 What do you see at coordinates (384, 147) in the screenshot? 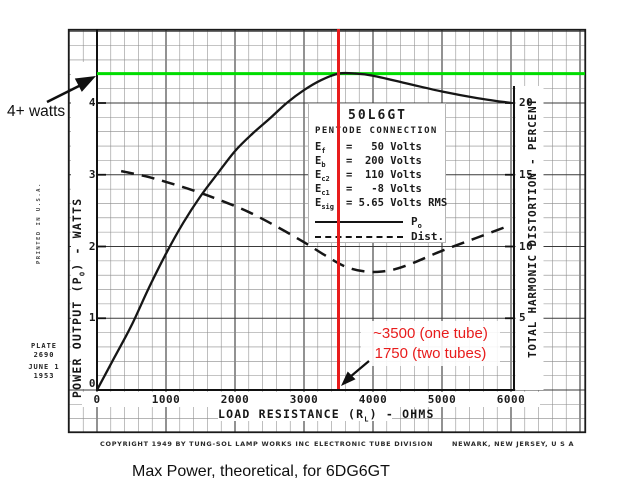
I see `spec-val-ef: = 50 Volts` at bounding box center [384, 147].